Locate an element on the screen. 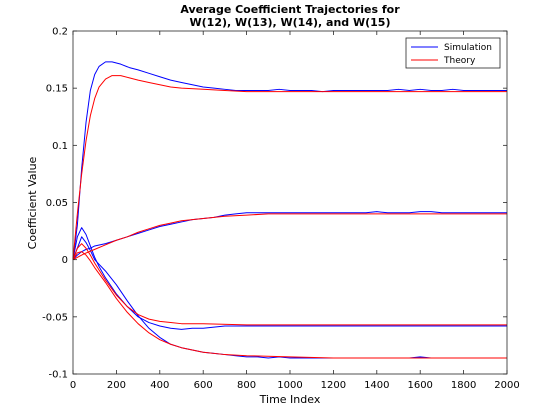 Image resolution: width=560 pixels, height=420 pixels. x-tick-label: 2000 is located at coordinates (506, 385).